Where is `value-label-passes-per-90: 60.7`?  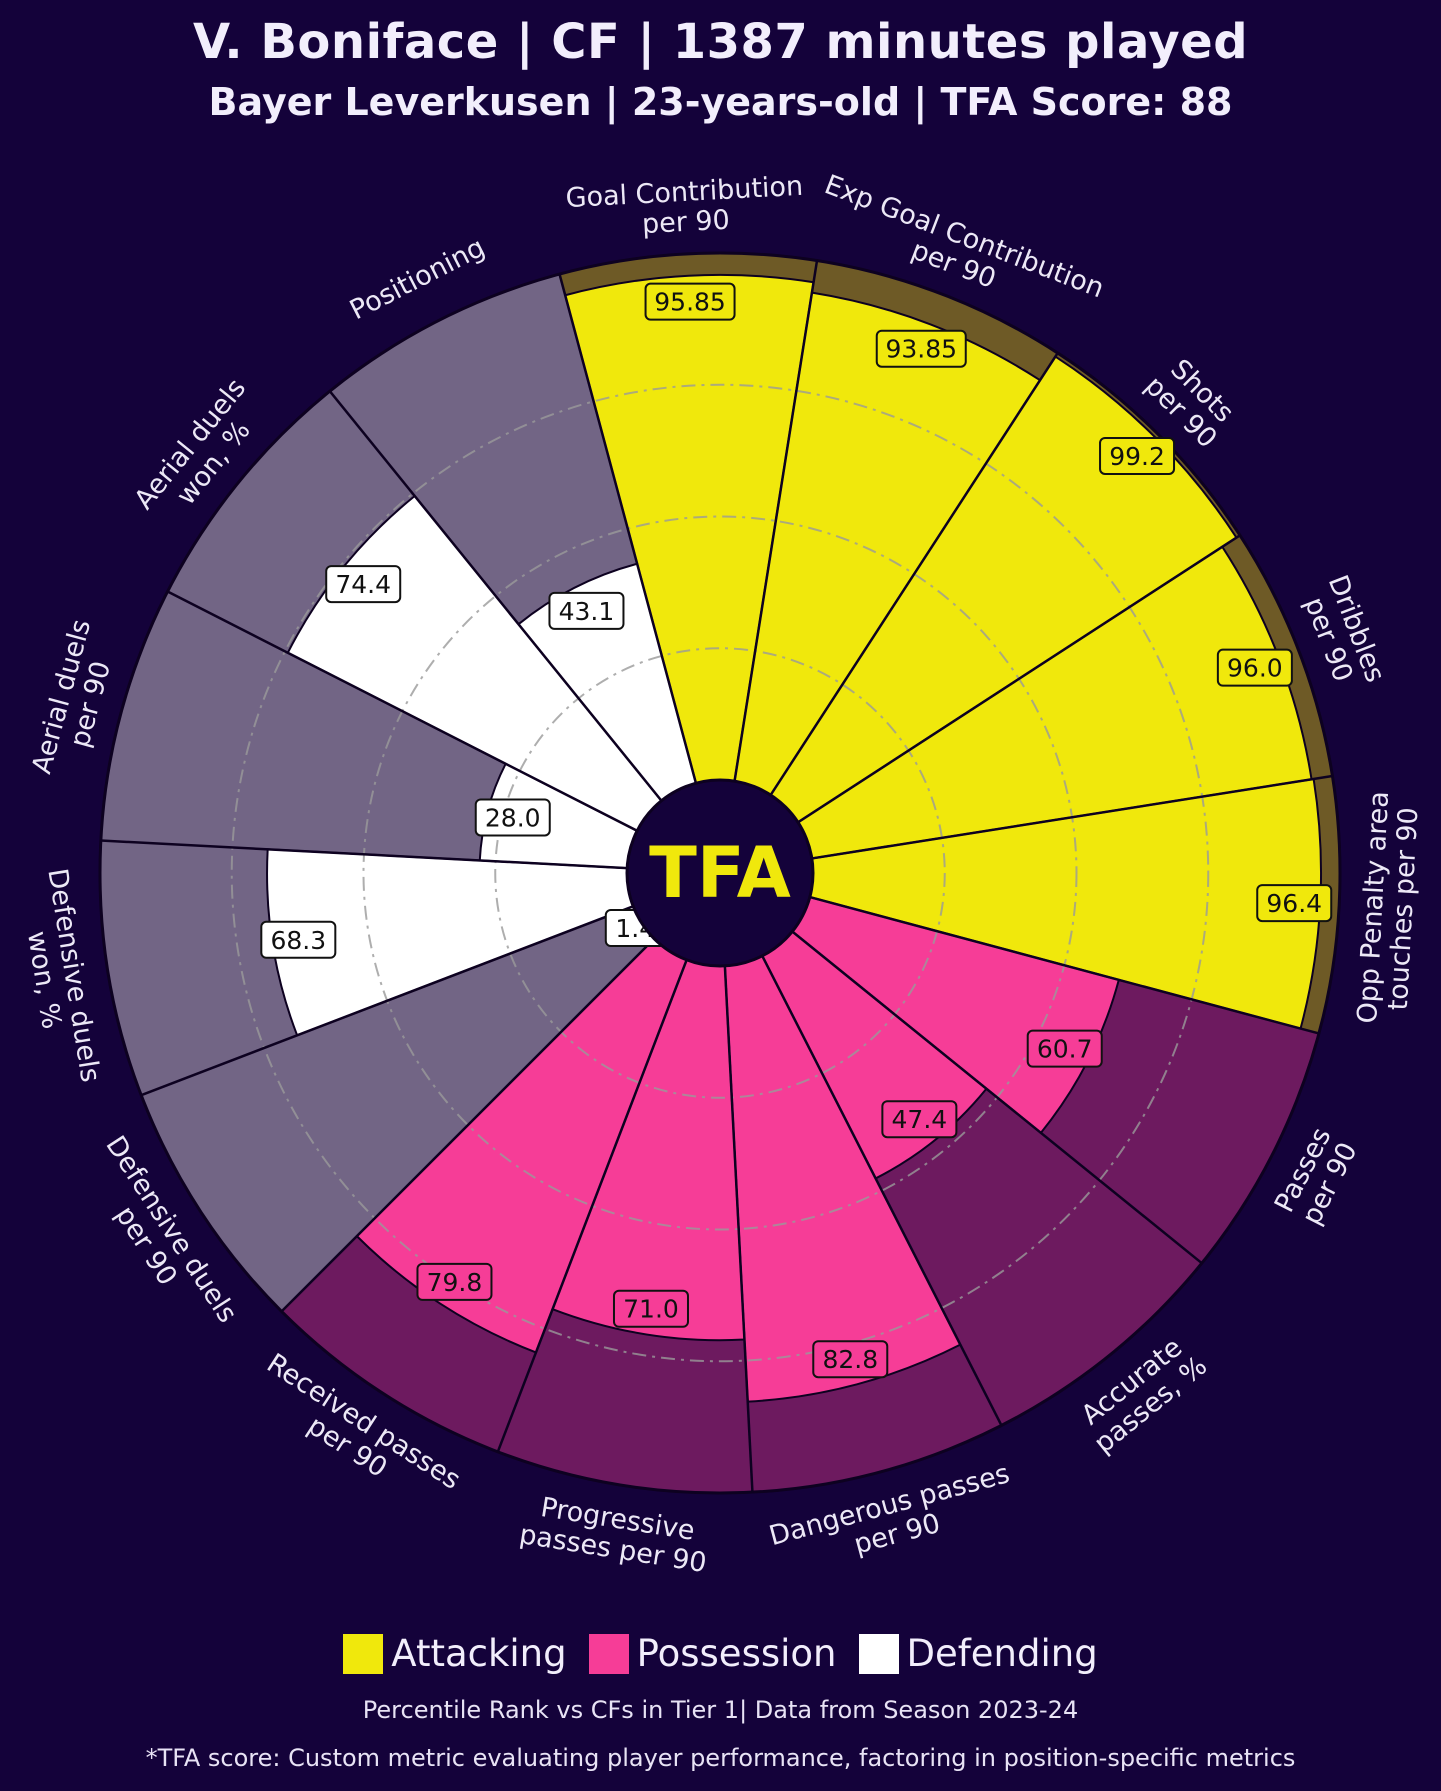 value-label-passes-per-90: 60.7 is located at coordinates (1064, 1048).